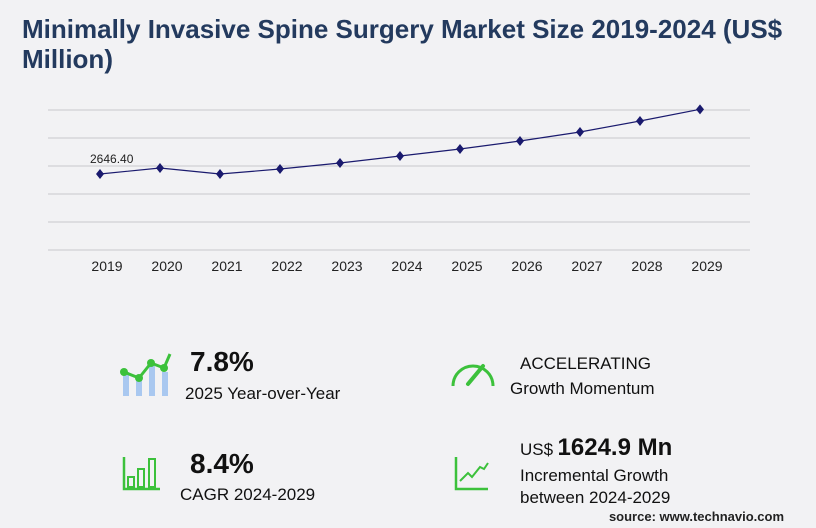 This screenshot has width=816, height=528. I want to click on x-tick-label: 2022, so click(286, 266).